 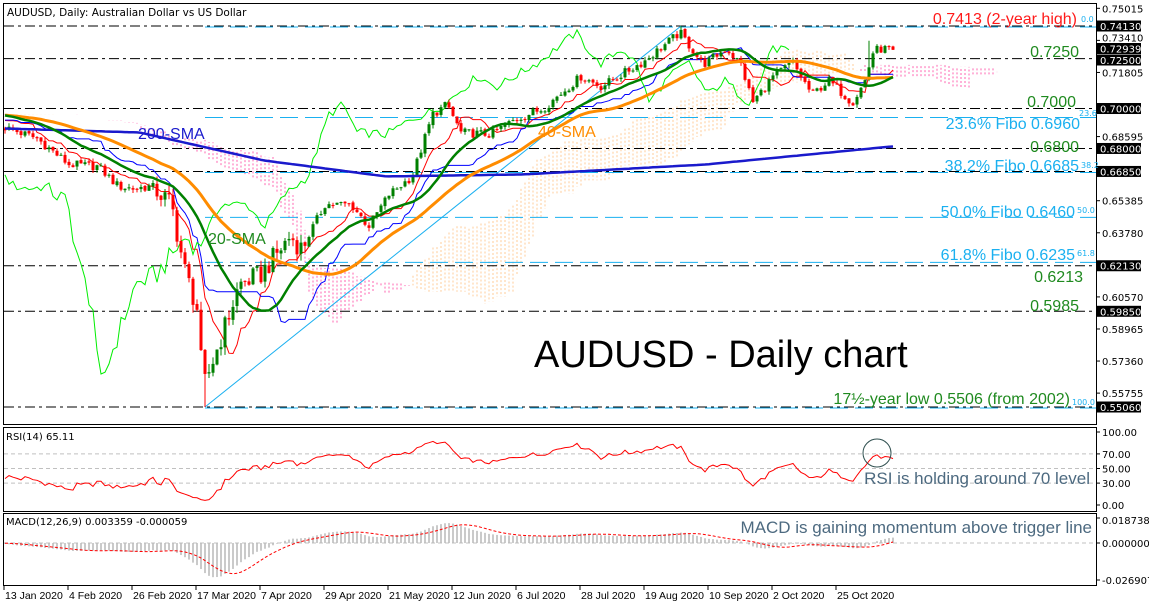 What do you see at coordinates (567, 132) in the screenshot?
I see `sma40-label: 40-SMA` at bounding box center [567, 132].